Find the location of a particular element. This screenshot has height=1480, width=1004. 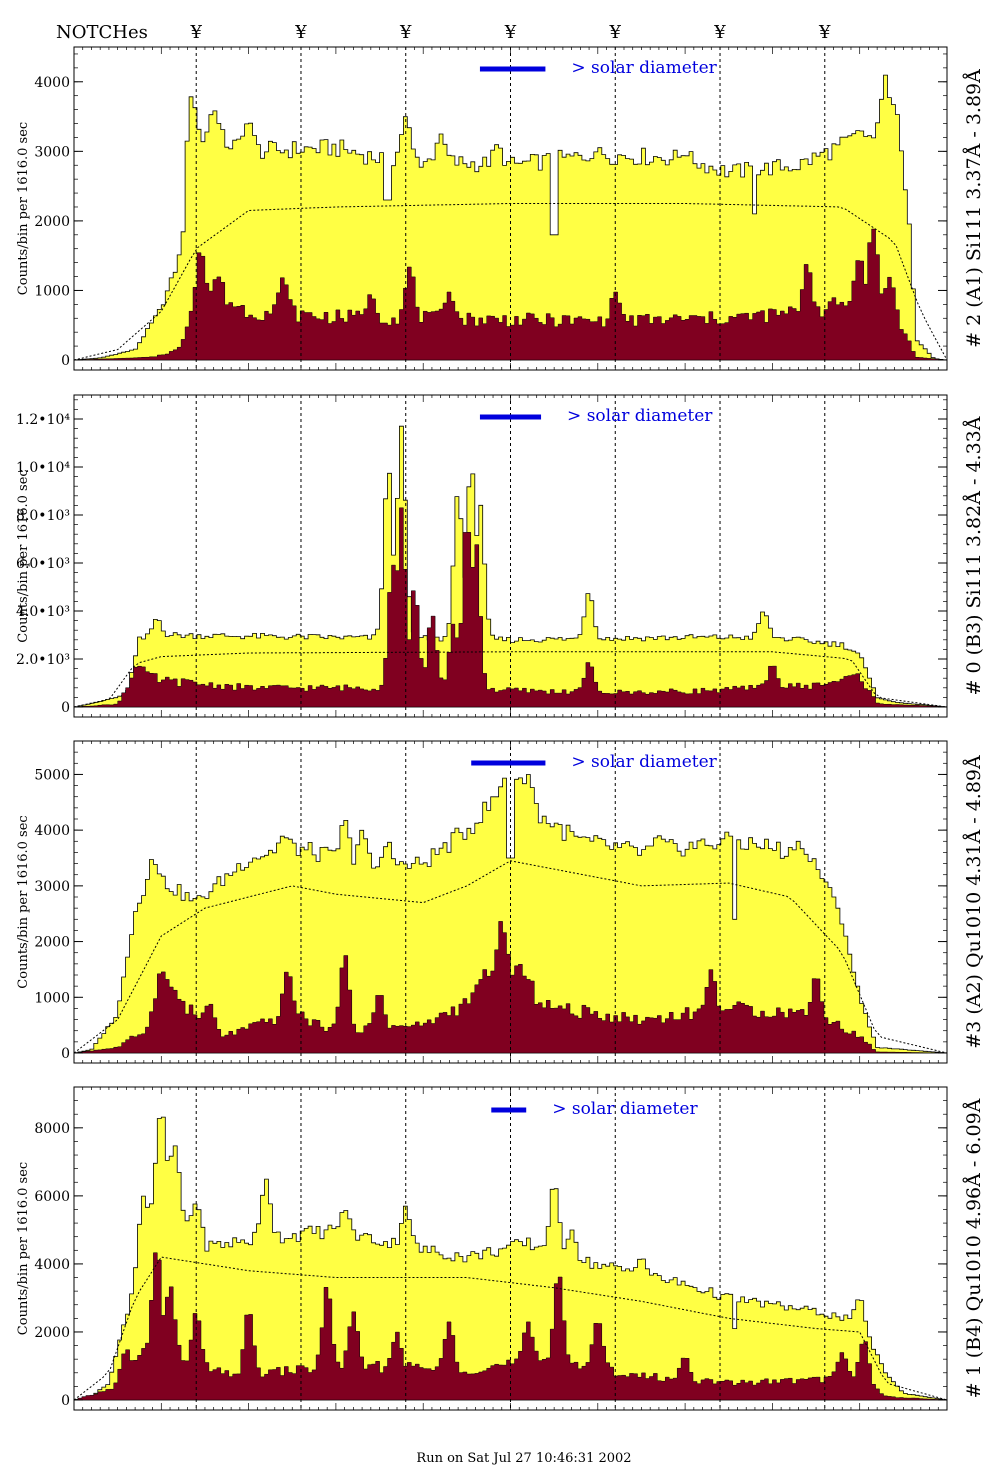

y-tick-label: 8.0•10³ is located at coordinates (43, 516).